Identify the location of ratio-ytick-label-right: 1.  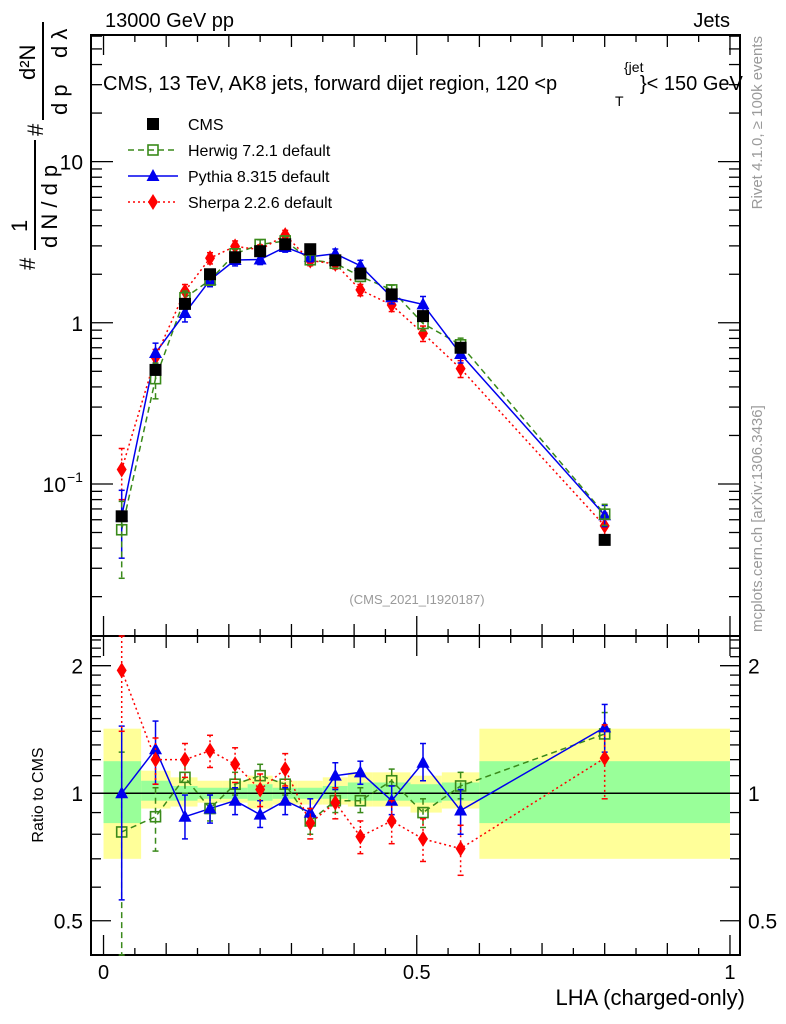
(754, 794).